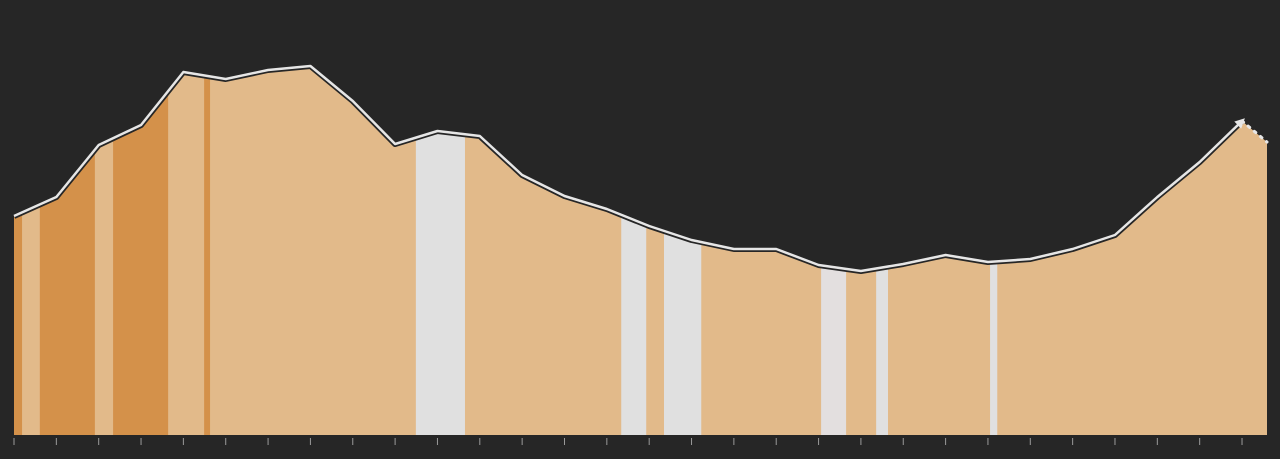 This screenshot has width=1280, height=459. Describe the element at coordinates (1254, 131) in the screenshot. I see `projection-line` at that location.